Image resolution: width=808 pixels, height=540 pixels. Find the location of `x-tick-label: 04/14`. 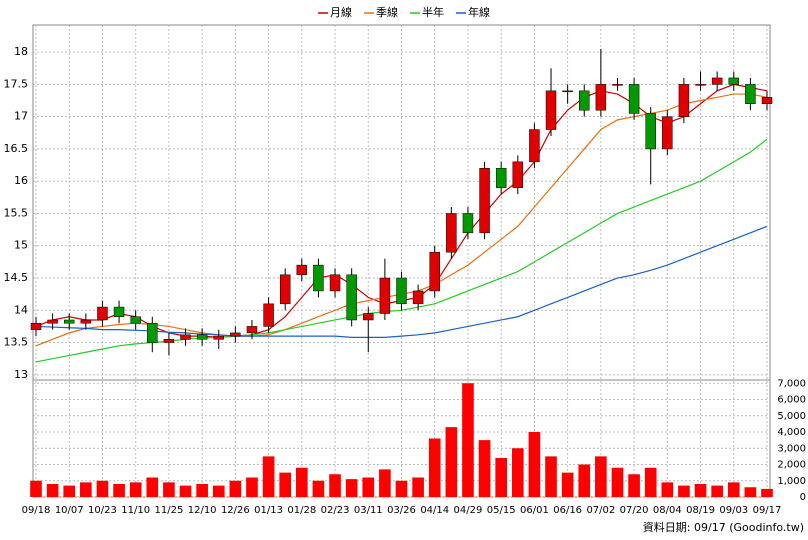

x-tick-label: 04/14 is located at coordinates (434, 510).